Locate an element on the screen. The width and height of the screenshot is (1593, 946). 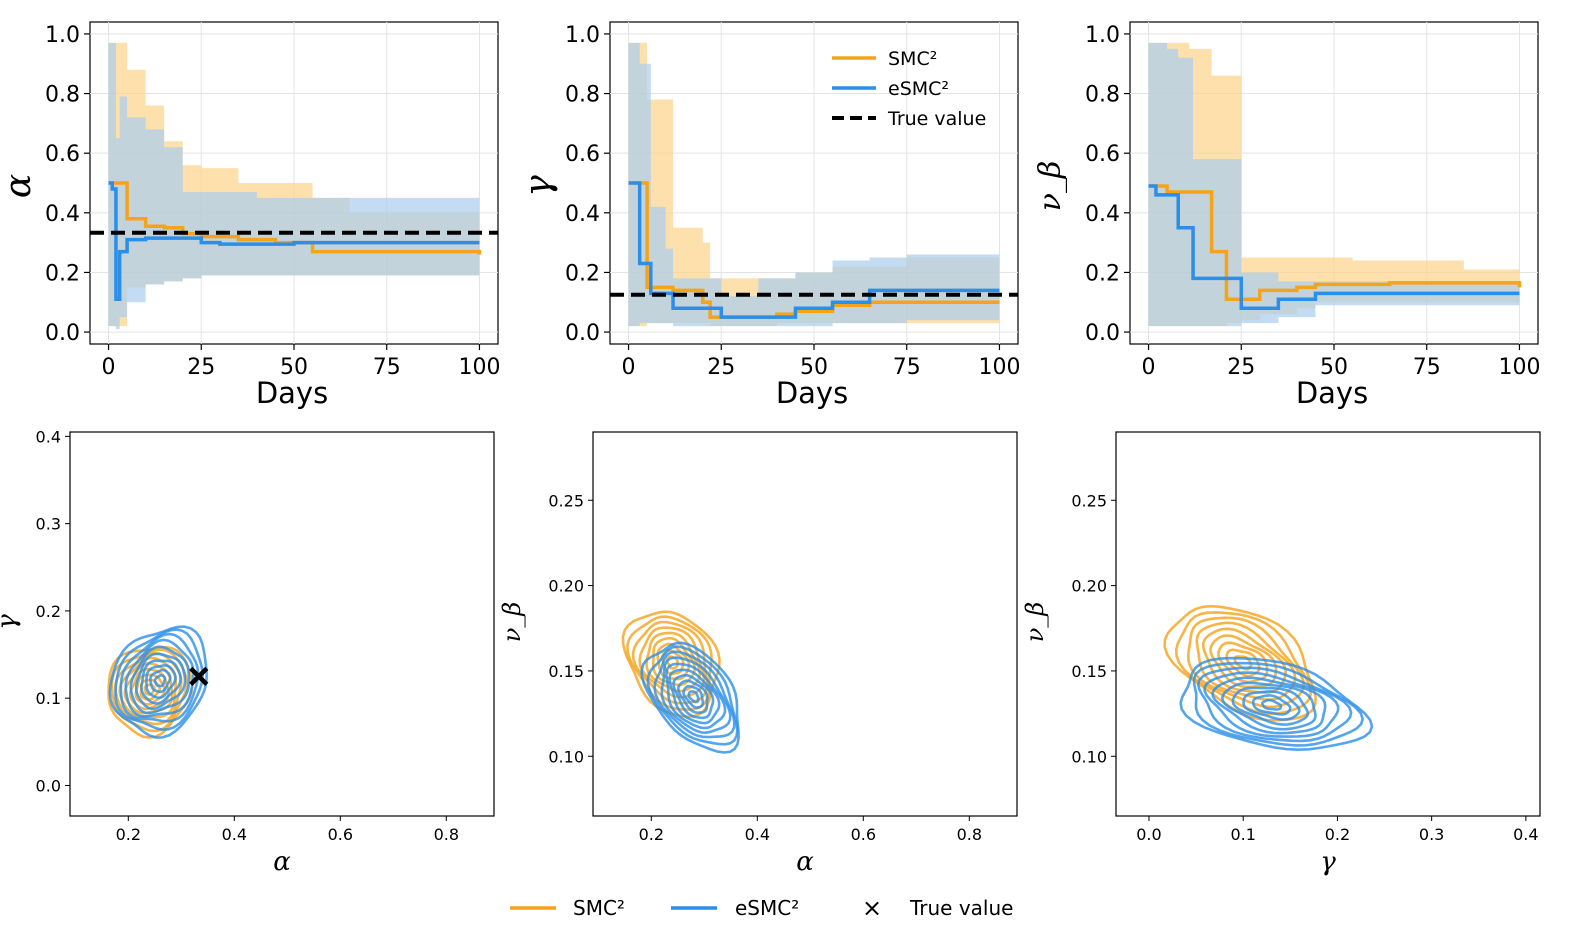
panel-alpha-time-lines is located at coordinates (294, 241).